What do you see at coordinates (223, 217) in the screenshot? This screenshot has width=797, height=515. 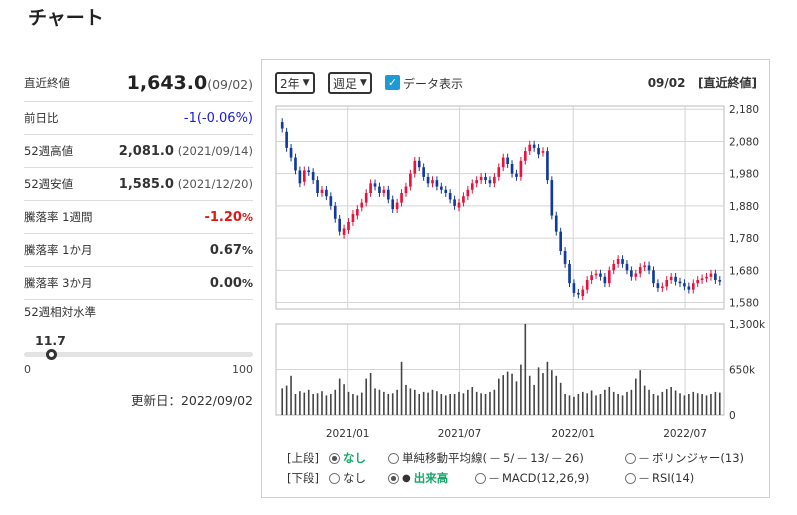 I see `change-1w-value: -1.20` at bounding box center [223, 217].